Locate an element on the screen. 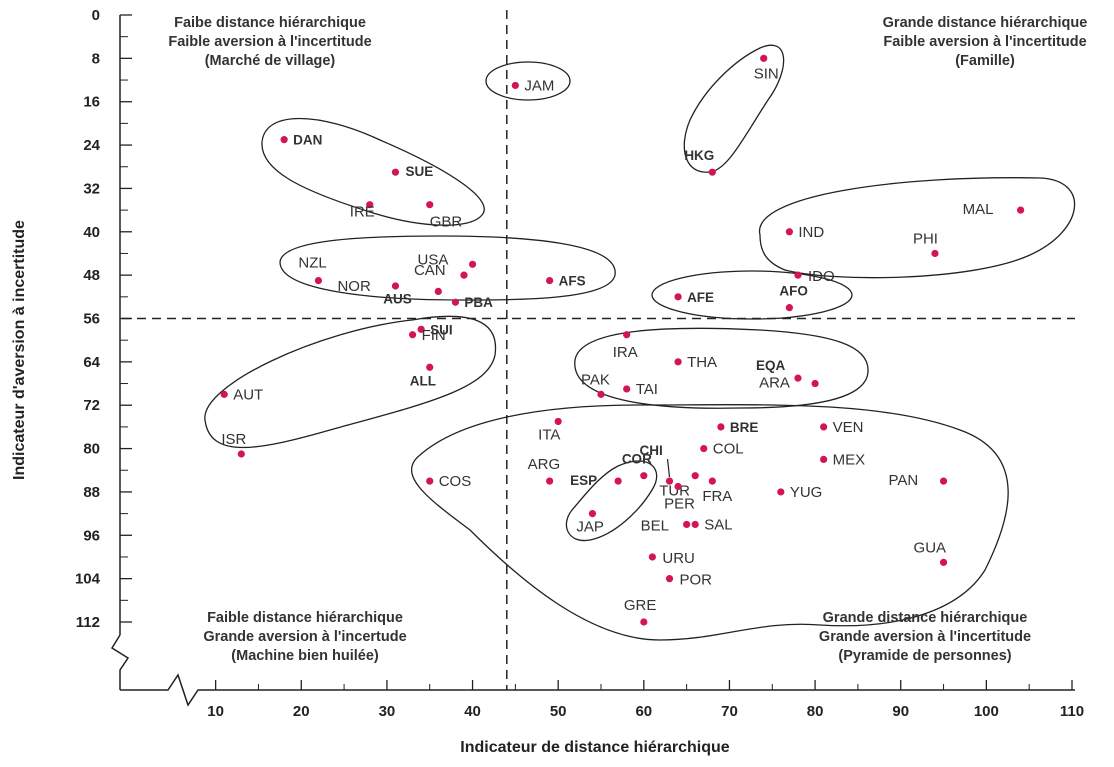 The width and height of the screenshot is (1114, 767). quadrant-bottom-left-line1: Faible distance hiérarchique is located at coordinates (305, 618).